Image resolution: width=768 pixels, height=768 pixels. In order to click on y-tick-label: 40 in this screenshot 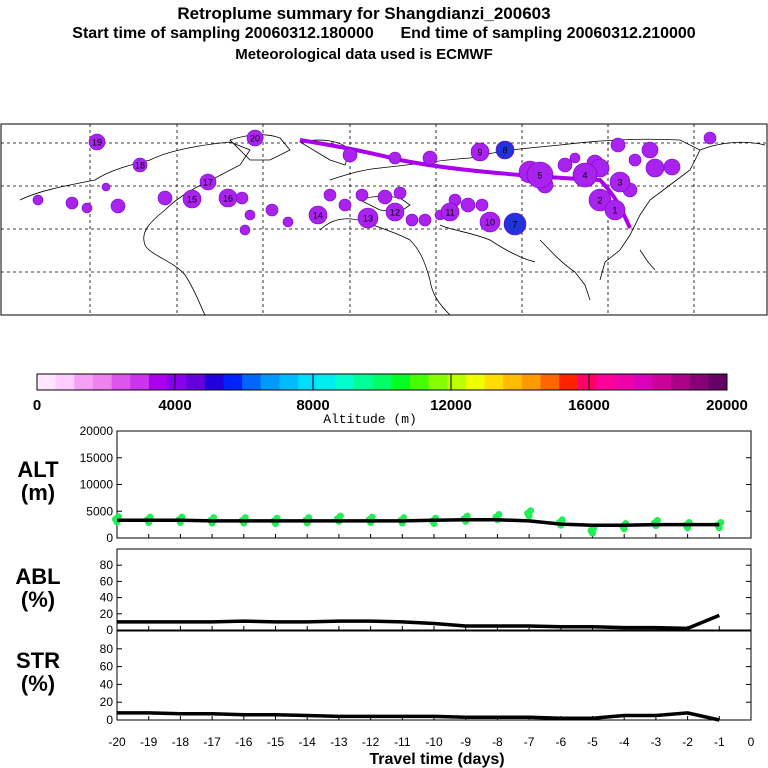, I will do `click(107, 684)`.